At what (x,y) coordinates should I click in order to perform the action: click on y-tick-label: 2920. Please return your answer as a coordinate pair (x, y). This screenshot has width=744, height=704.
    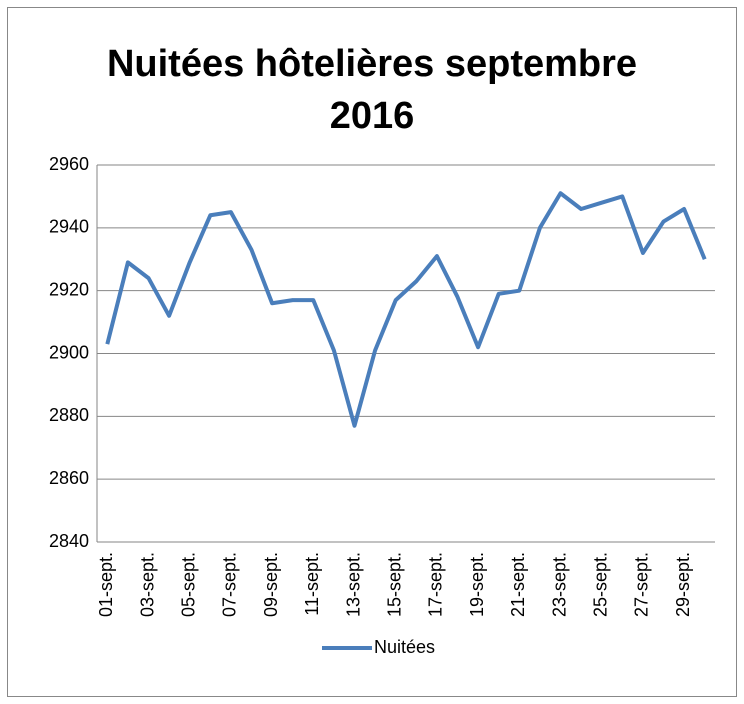
    Looking at the image, I should click on (69, 289).